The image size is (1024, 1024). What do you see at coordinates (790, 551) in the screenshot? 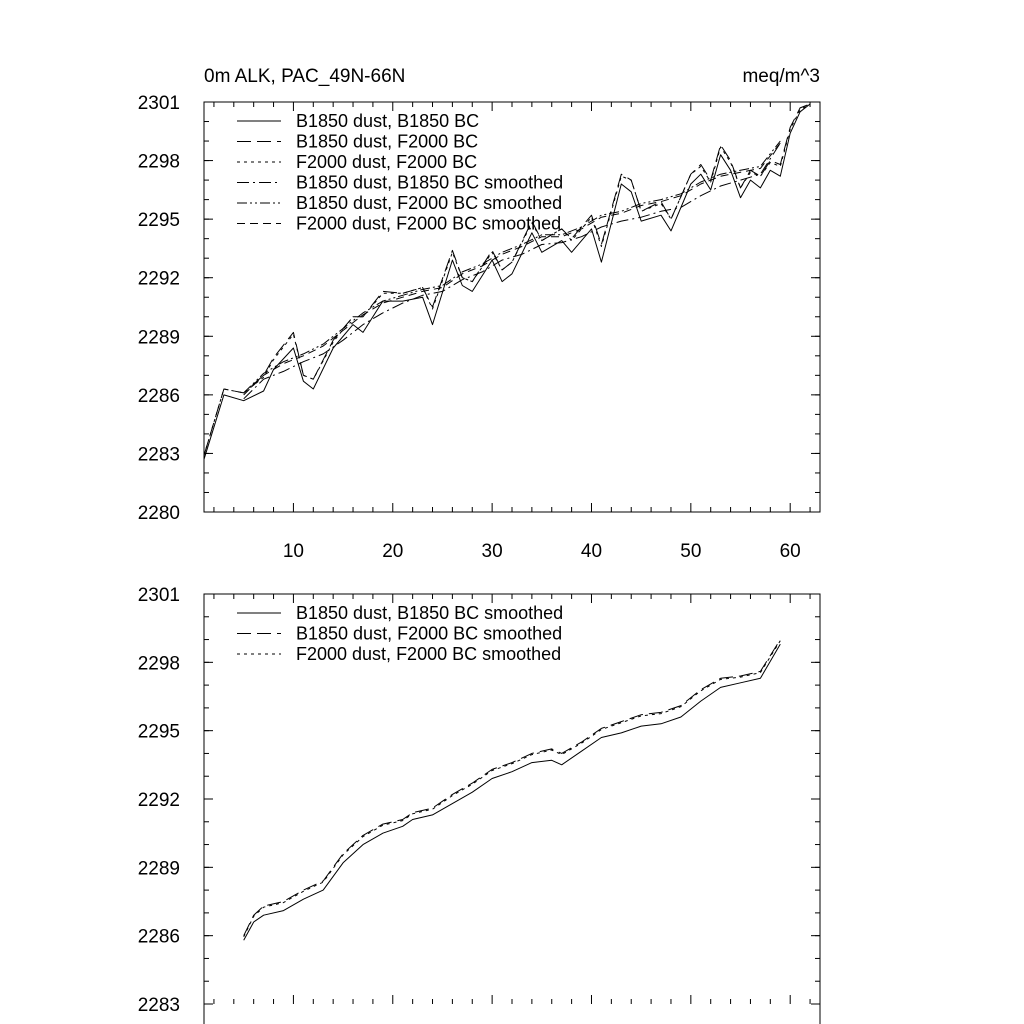
I see `x-tick-label: 60` at bounding box center [790, 551].